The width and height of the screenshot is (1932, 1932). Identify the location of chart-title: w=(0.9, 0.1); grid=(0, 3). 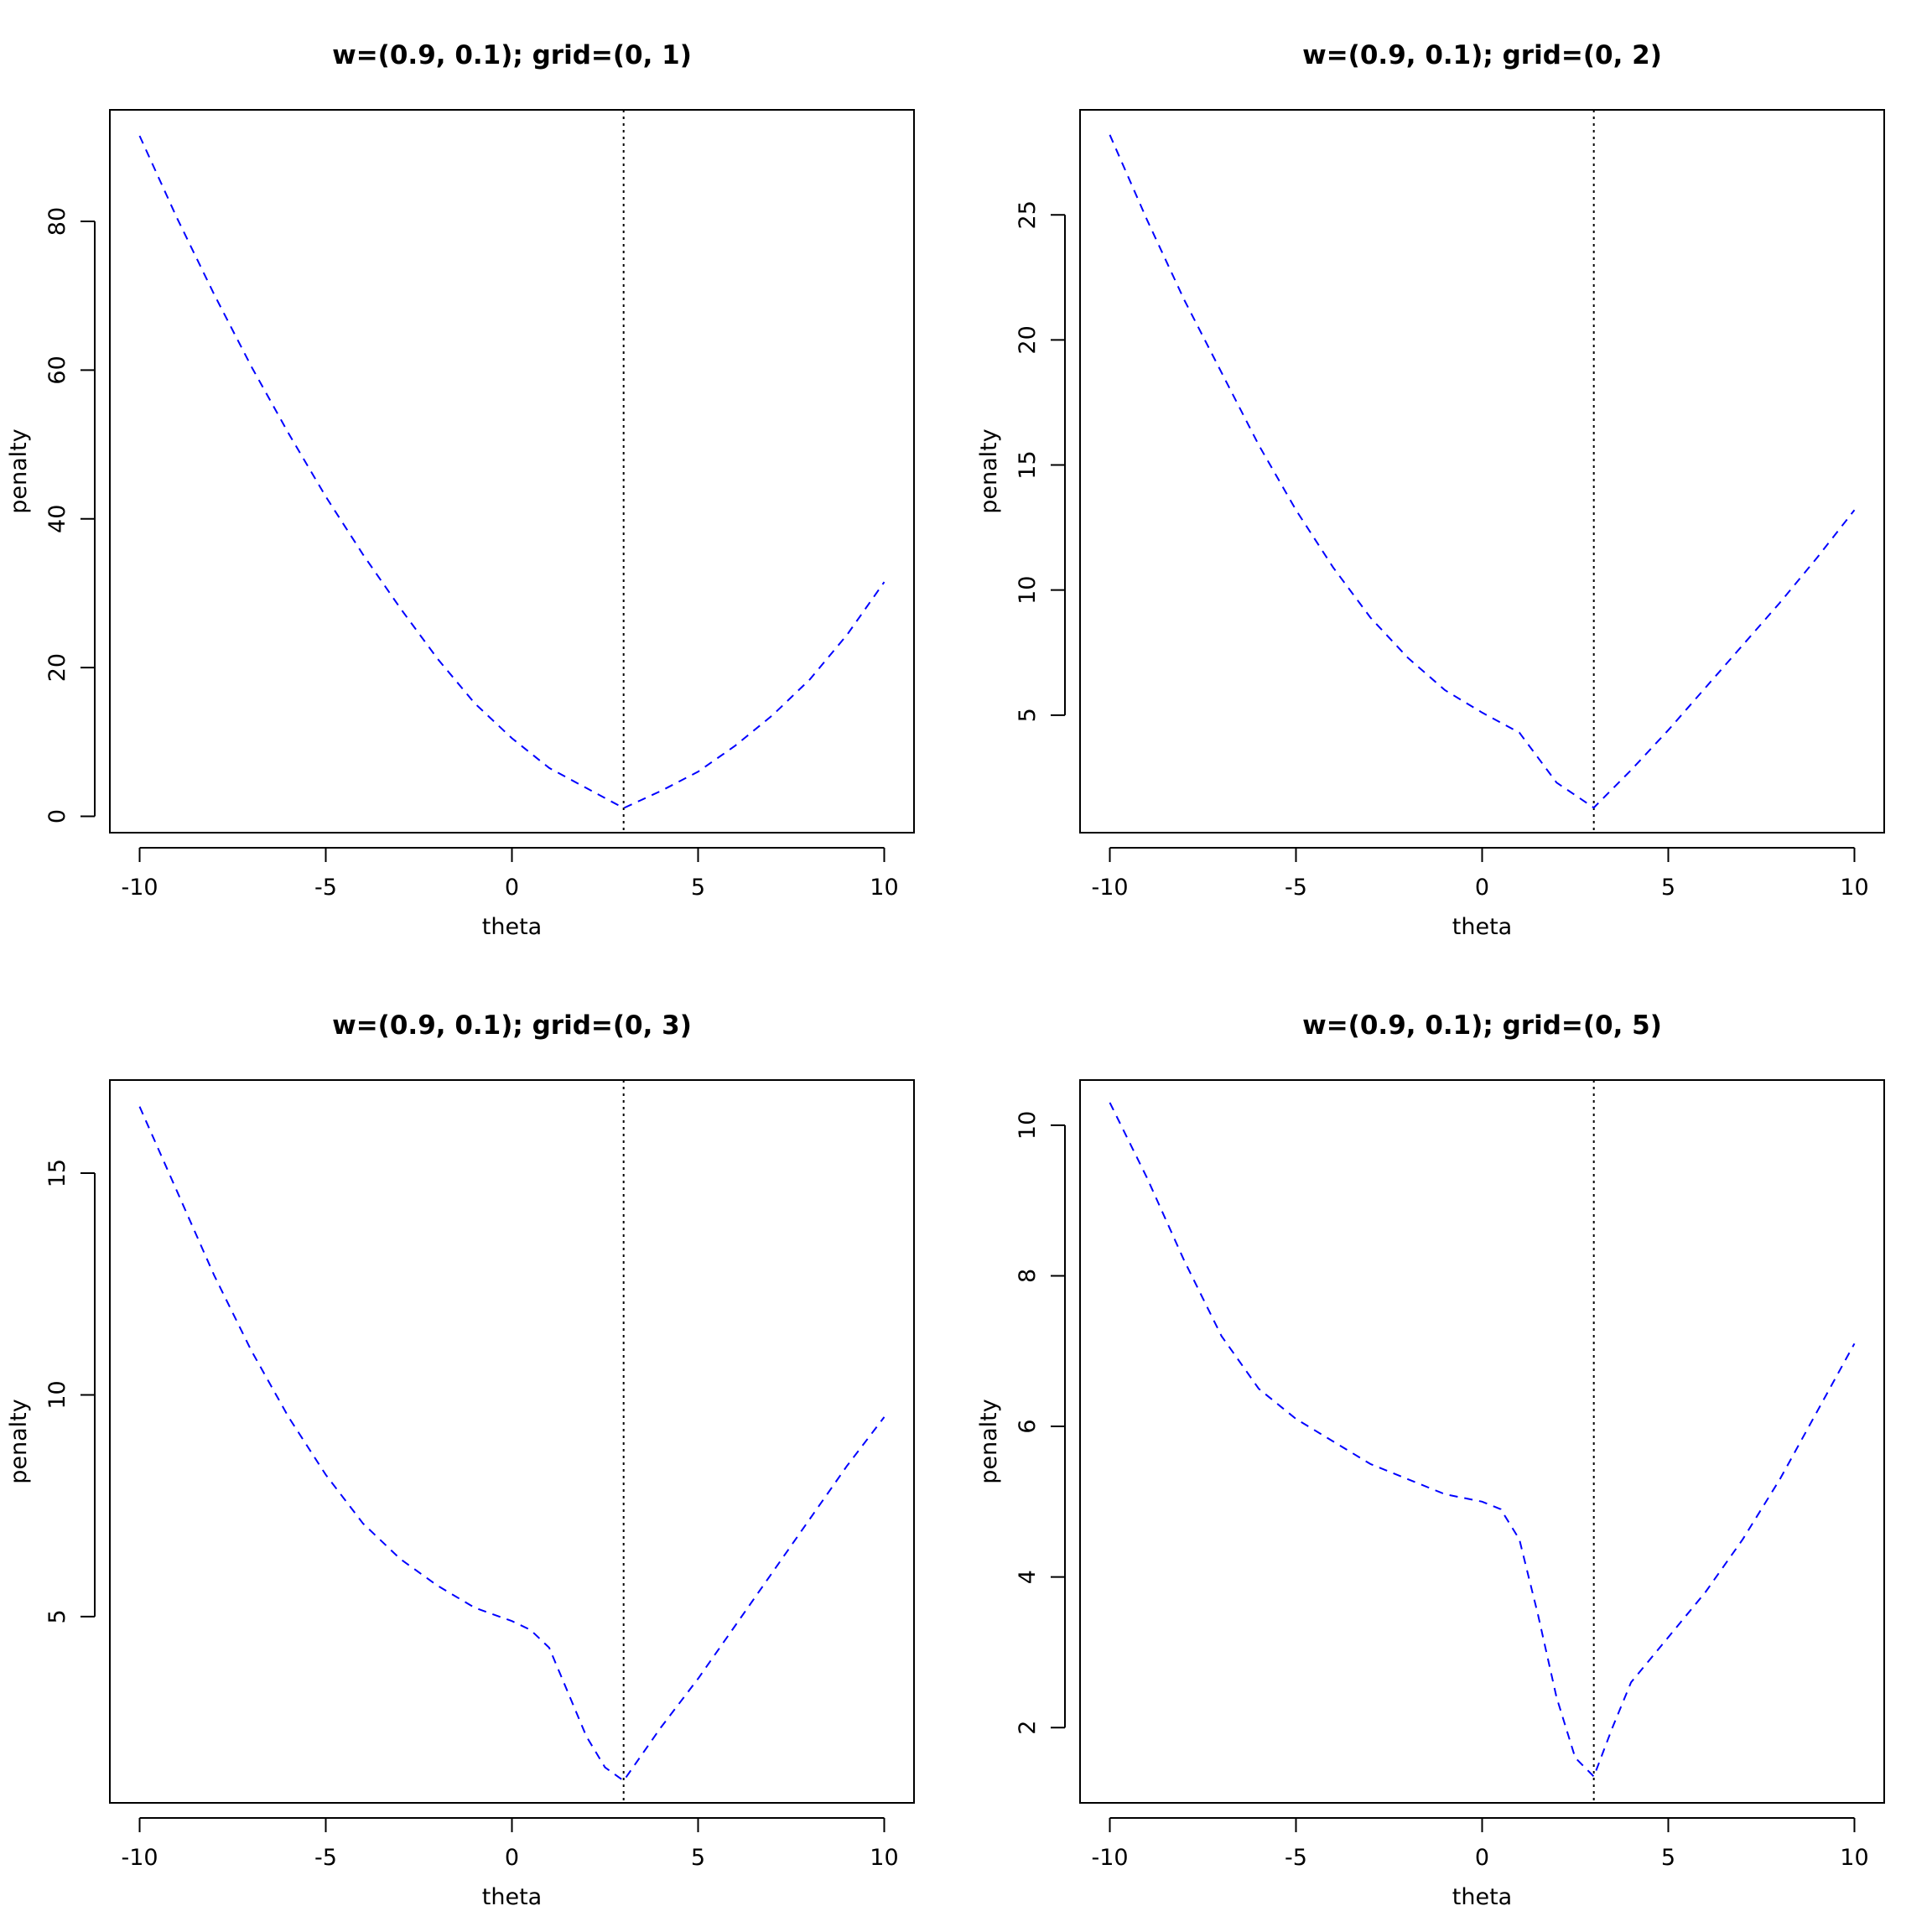
(512, 1025).